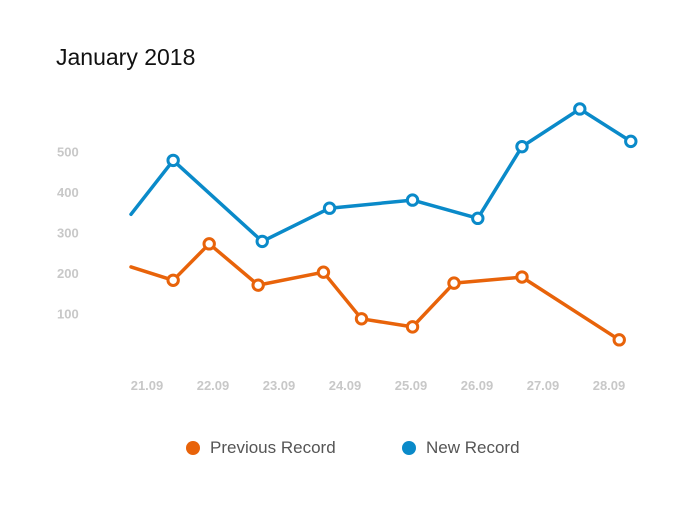 This screenshot has height=508, width=686. I want to click on y-tick-label: 500, so click(68, 152).